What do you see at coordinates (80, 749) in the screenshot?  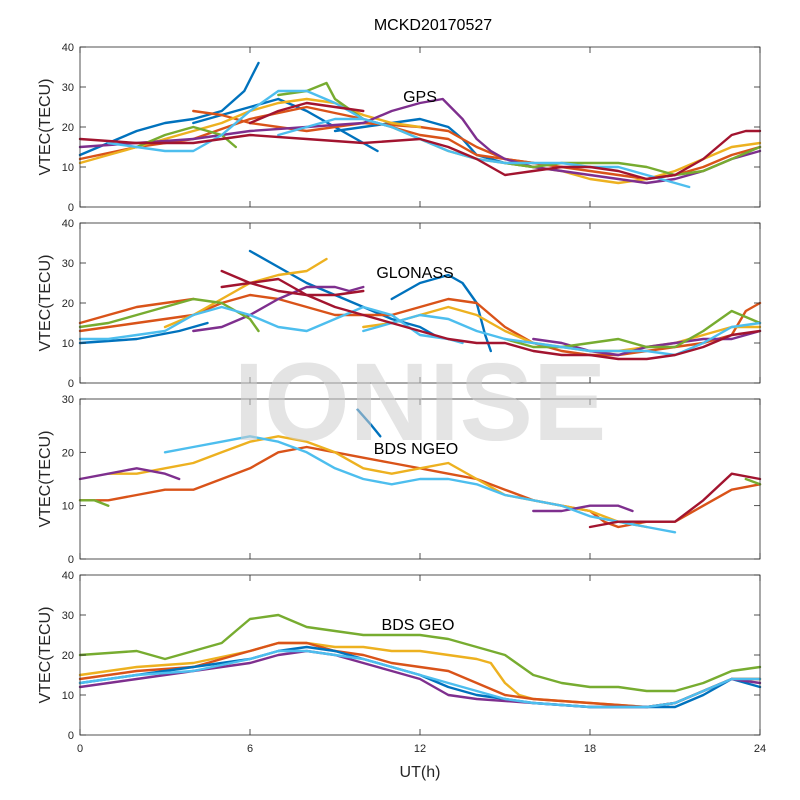 I see `x-tick-label: 0` at bounding box center [80, 749].